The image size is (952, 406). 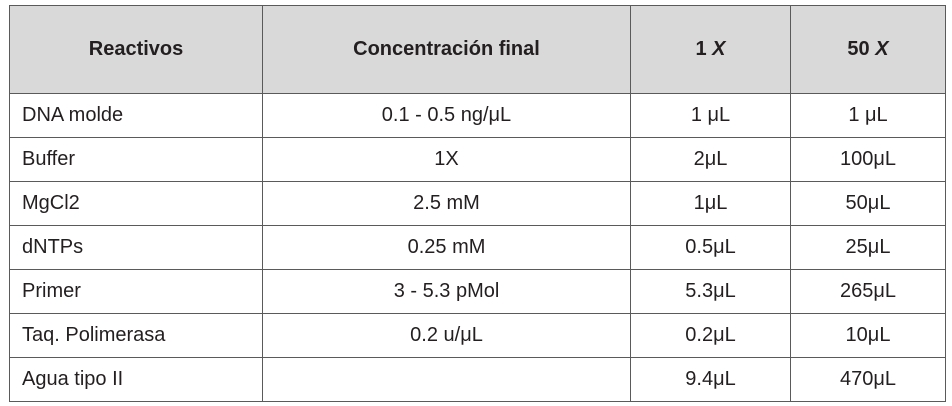 I want to click on cell: 9.4μL, so click(x=710, y=379).